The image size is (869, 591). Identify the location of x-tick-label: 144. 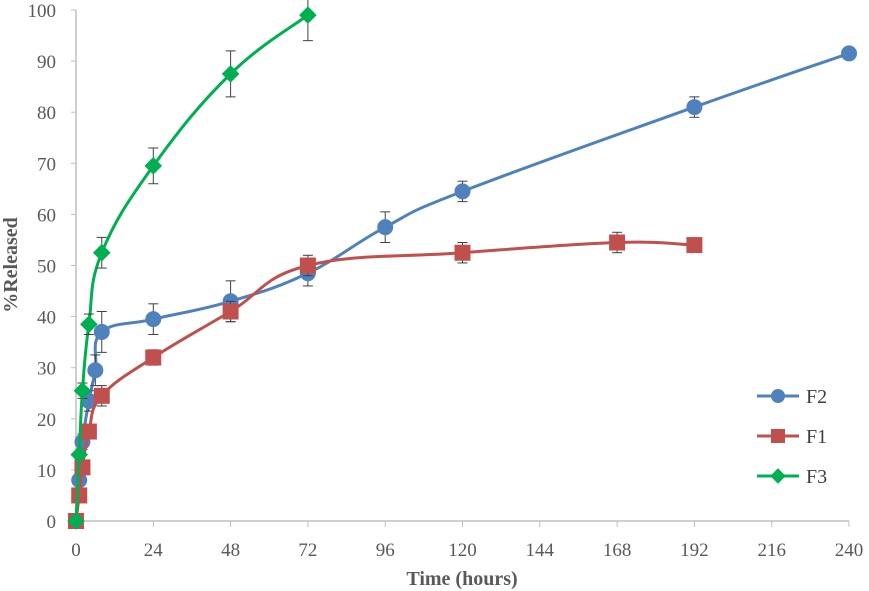
(540, 550).